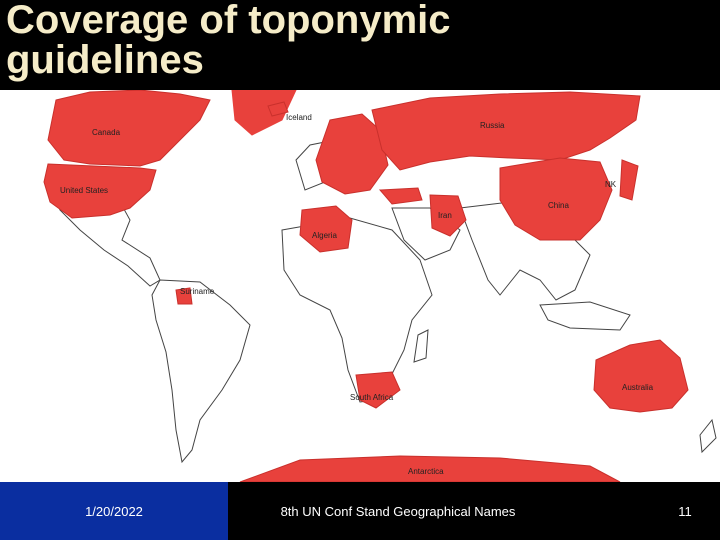  I want to click on label-united-states: United States, so click(84, 190).